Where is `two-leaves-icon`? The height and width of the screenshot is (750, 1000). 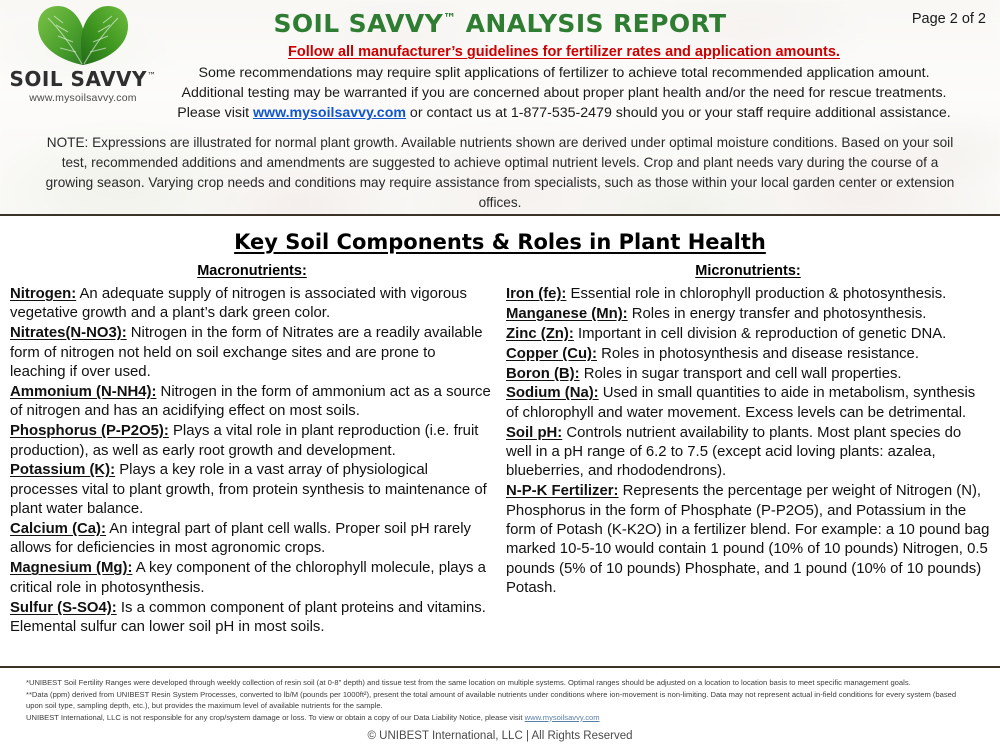 two-leaves-icon is located at coordinates (83, 35).